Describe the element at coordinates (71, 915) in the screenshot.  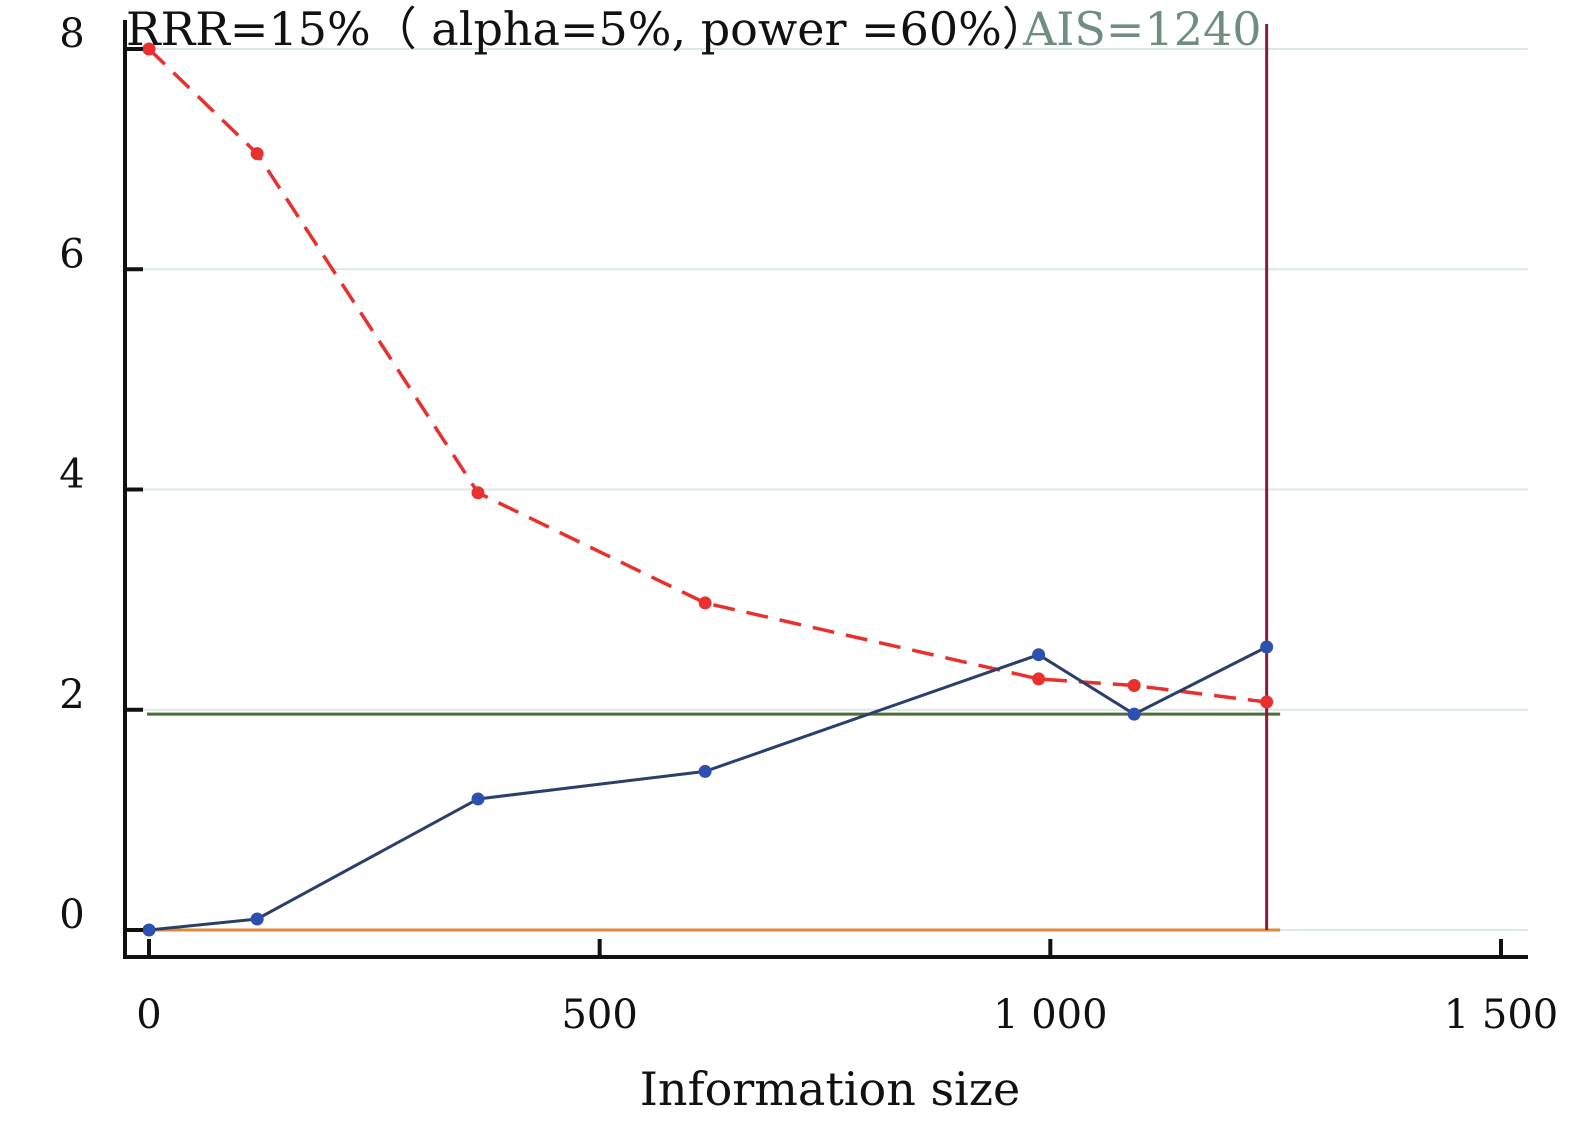
I see `y-tick-label-0: 0` at that location.